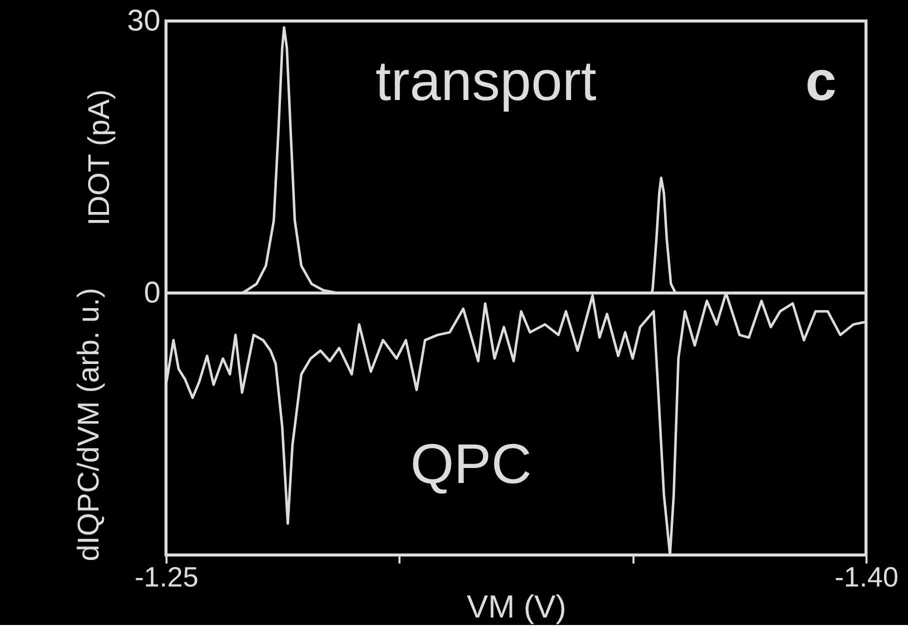  Describe the element at coordinates (99, 157) in the screenshot. I see `y-axis-title: IDOT (pA)` at that location.